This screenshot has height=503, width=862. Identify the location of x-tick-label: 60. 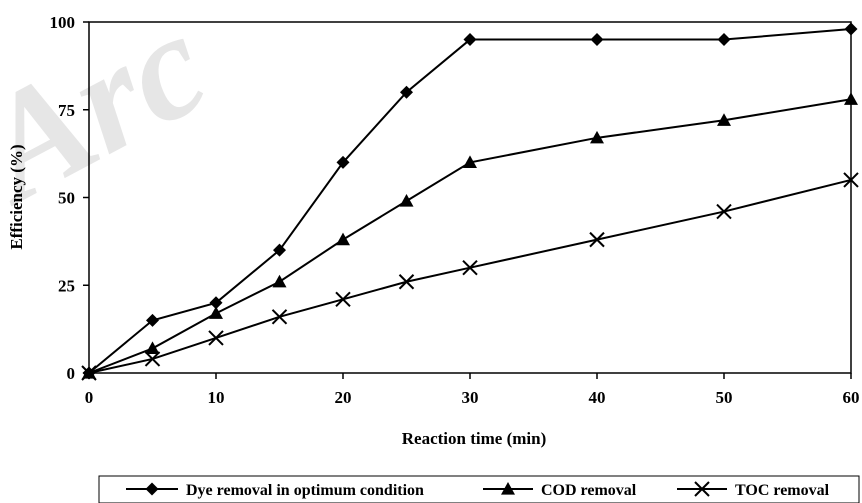
(851, 397).